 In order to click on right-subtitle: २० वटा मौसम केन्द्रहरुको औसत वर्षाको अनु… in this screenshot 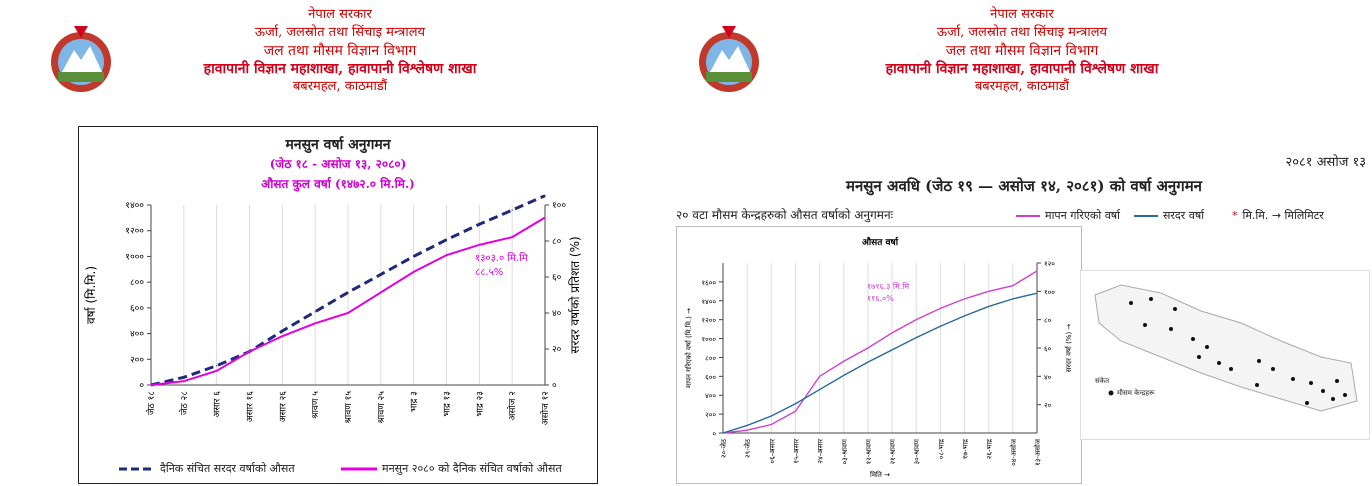, I will do `click(785, 215)`.